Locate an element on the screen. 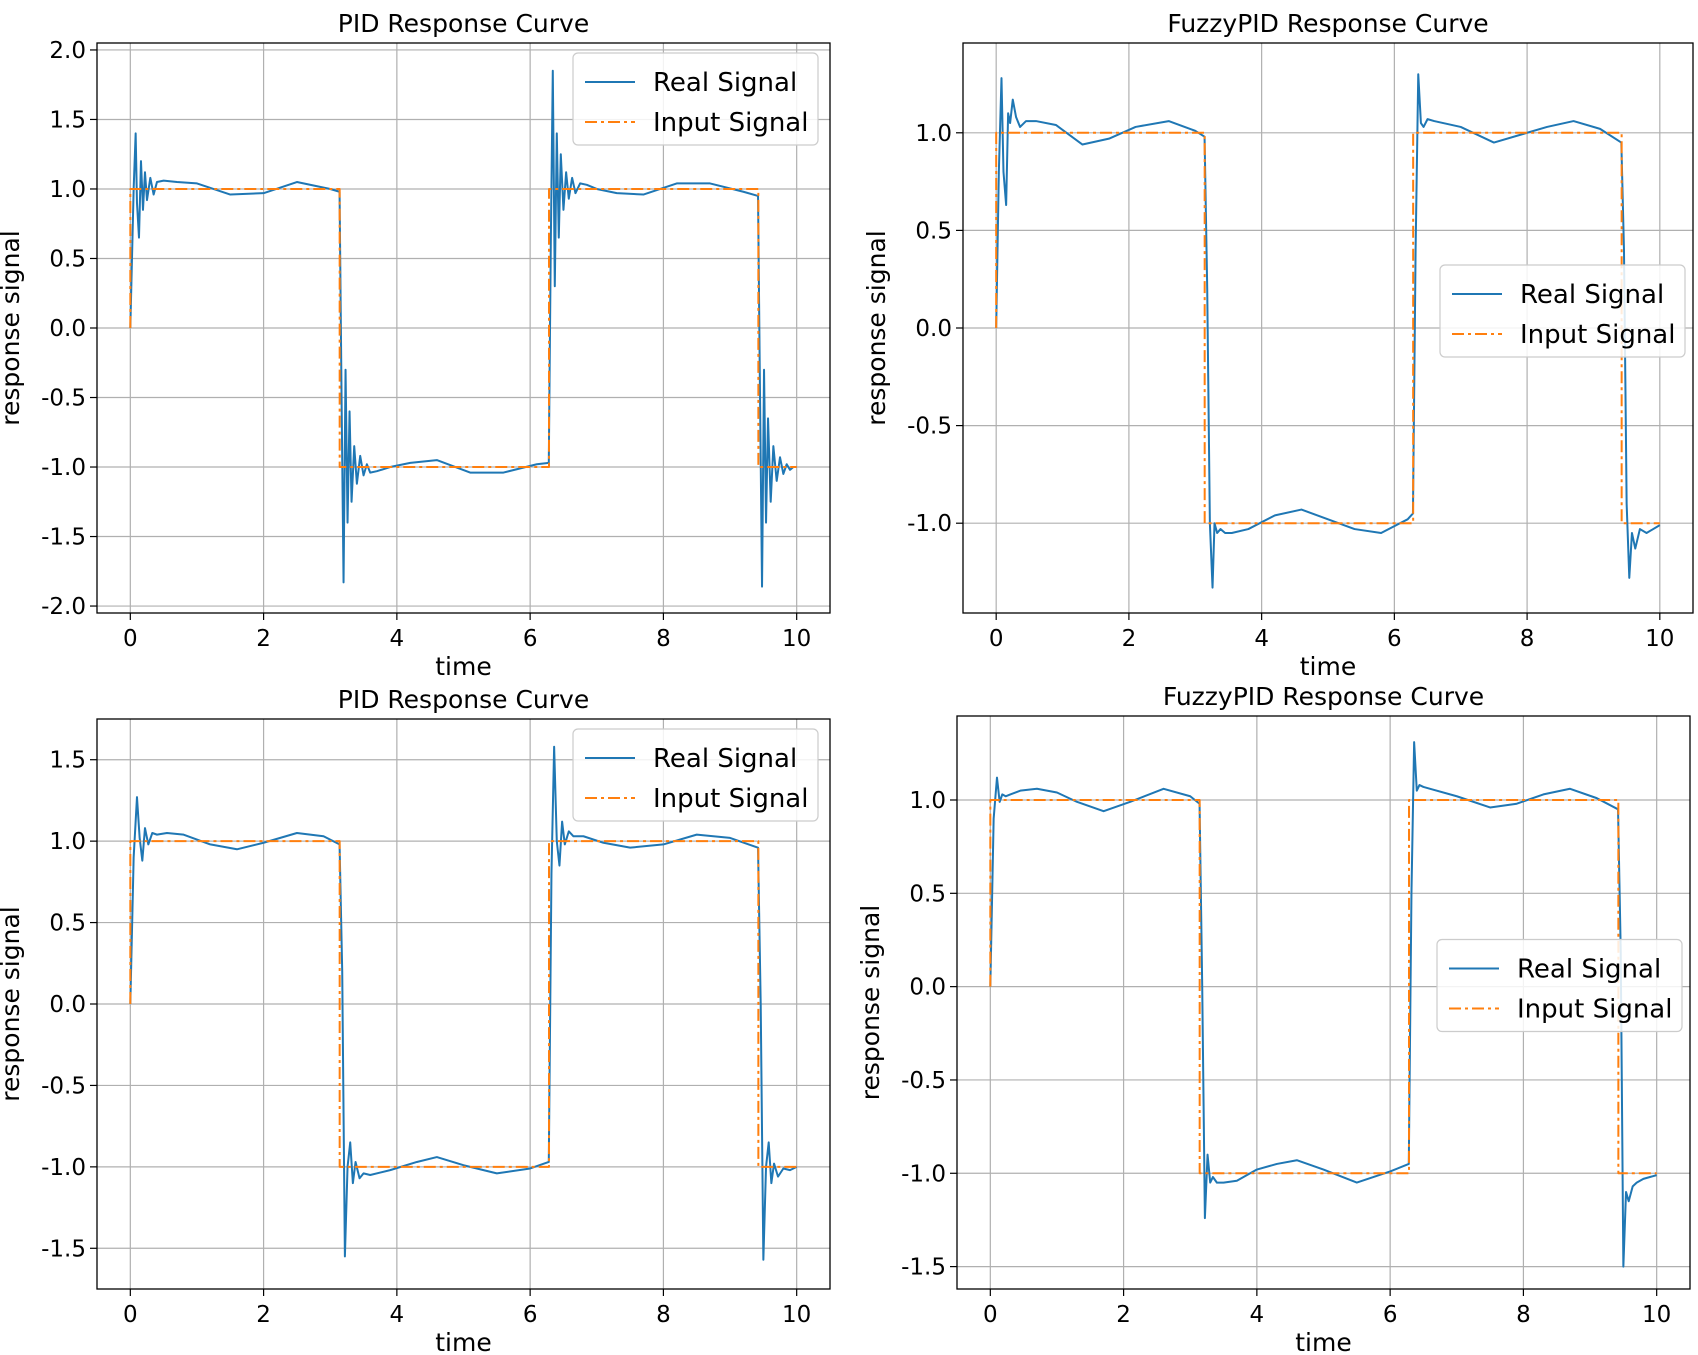 The image size is (1698, 1355). y-tick-label: 2.0 is located at coordinates (67, 51).